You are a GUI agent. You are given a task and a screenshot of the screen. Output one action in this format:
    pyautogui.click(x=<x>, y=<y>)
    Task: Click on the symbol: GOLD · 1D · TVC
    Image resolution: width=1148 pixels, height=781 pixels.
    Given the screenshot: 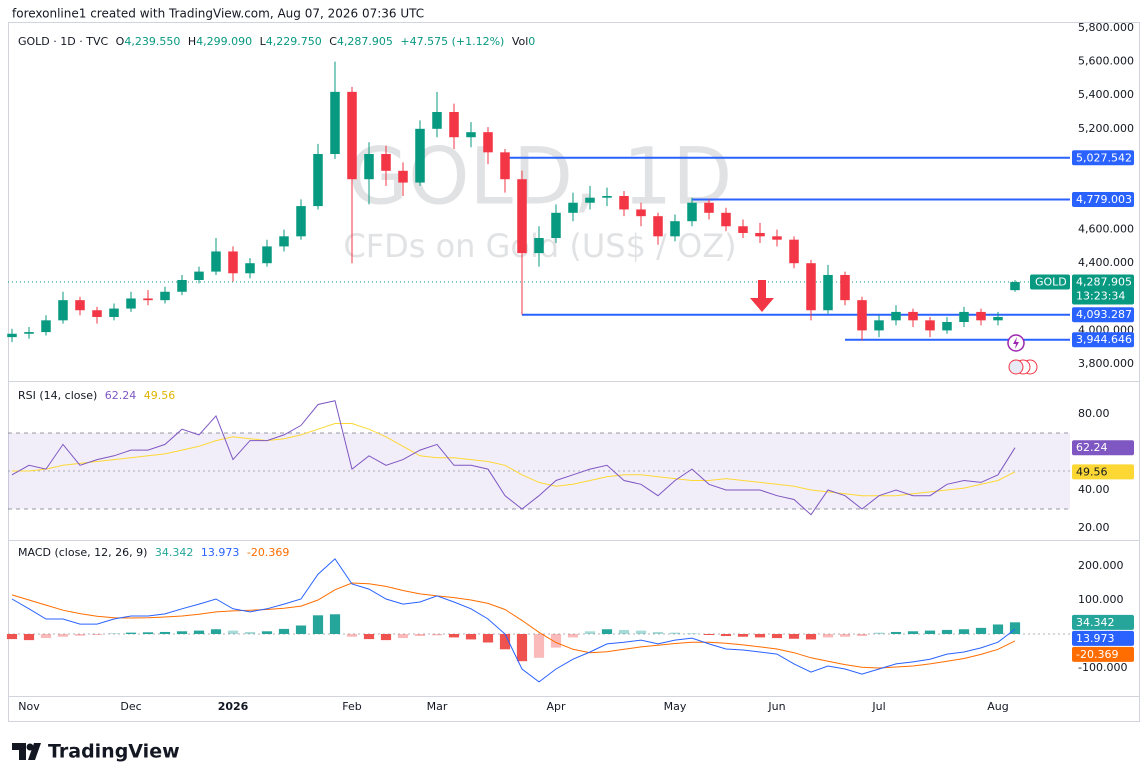 What is the action you would take?
    pyautogui.click(x=63, y=41)
    